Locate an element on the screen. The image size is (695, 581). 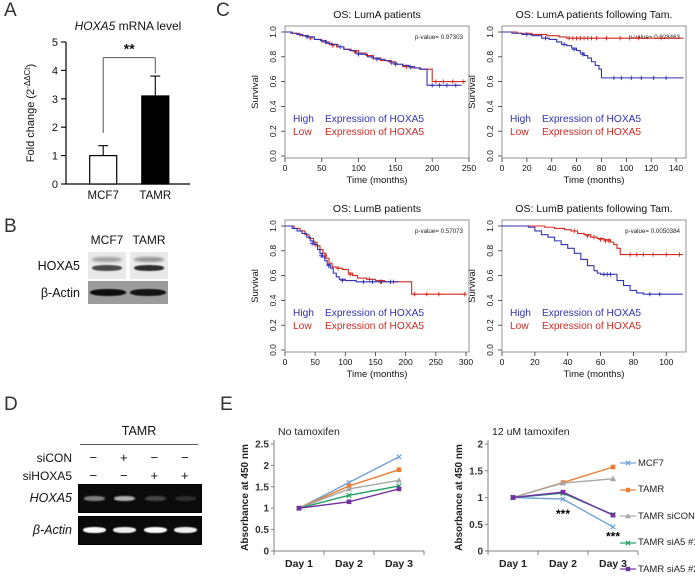
svg-text:OS: LumA patients following Ta: OS: LumA patients following Tam. is located at coordinates (594, 15).